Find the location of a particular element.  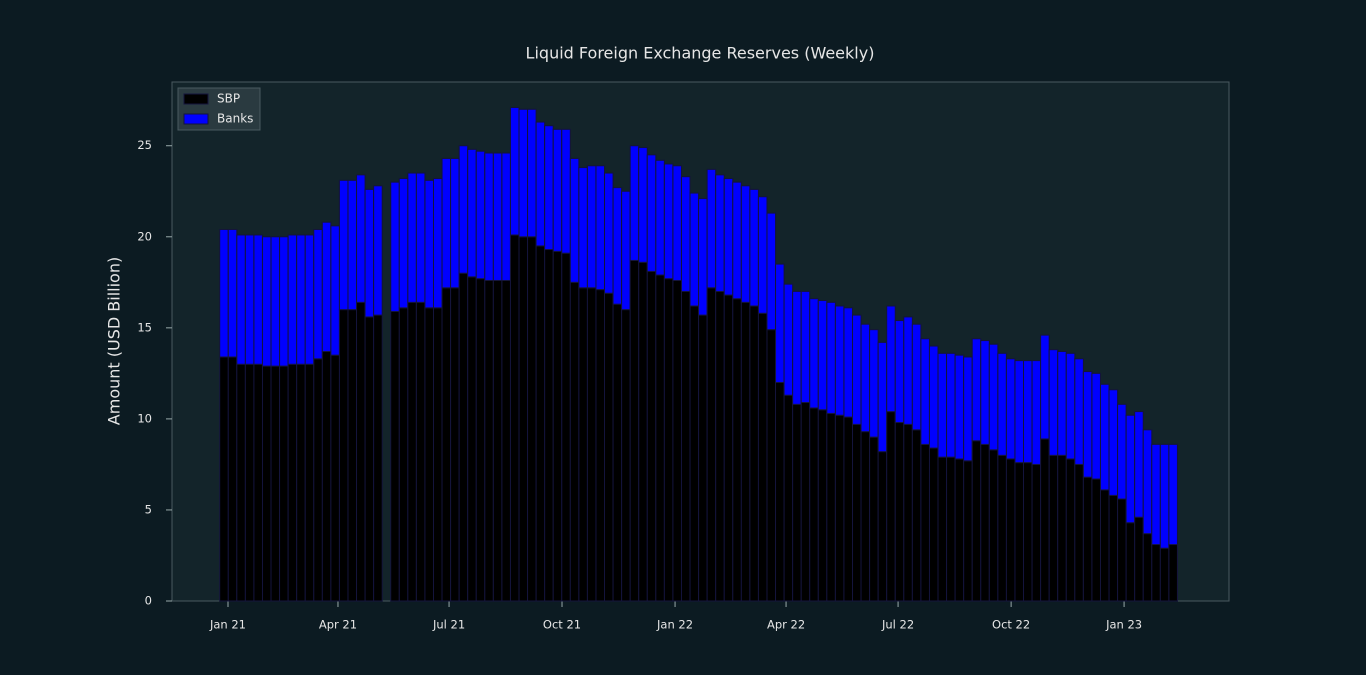

x-tick-label: Apr 21 is located at coordinates (338, 625).